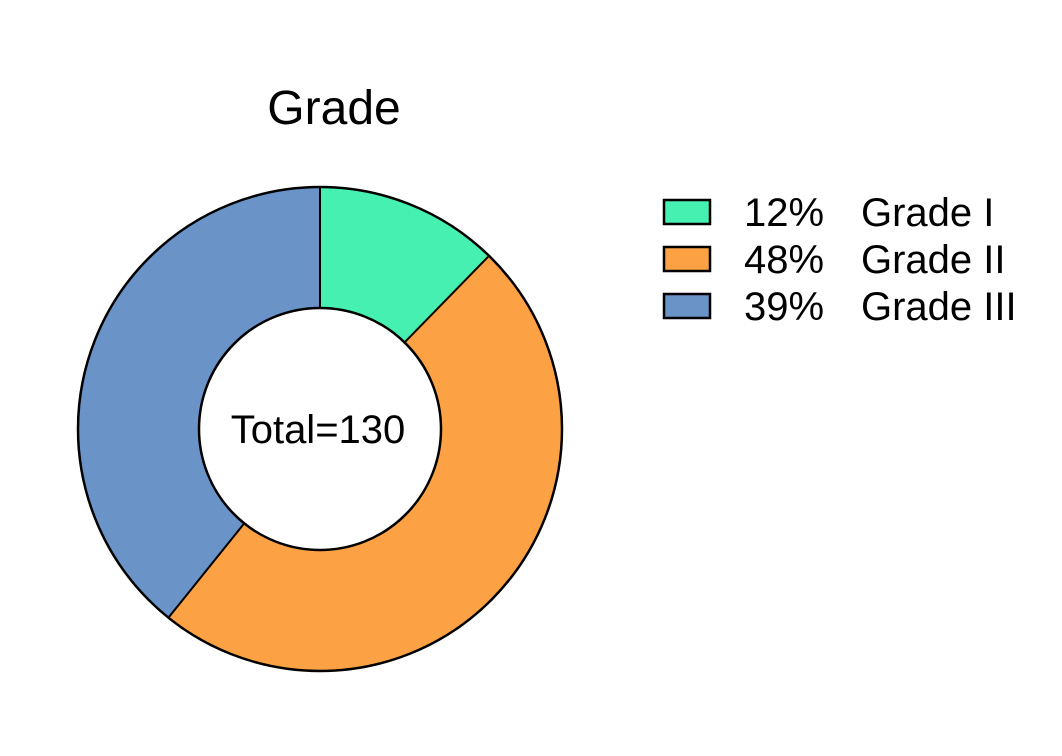 This screenshot has height=756, width=1062. I want to click on center-total-label: Total=130, so click(318, 430).